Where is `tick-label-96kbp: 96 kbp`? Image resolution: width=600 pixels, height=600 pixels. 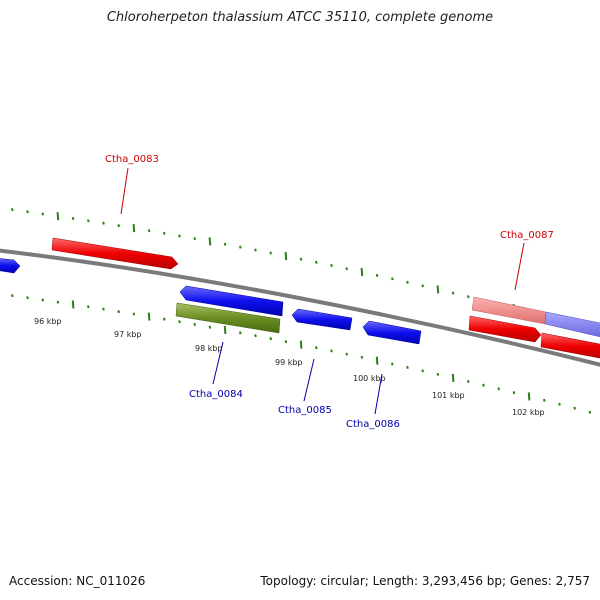 tick-label-96kbp: 96 kbp is located at coordinates (48, 321).